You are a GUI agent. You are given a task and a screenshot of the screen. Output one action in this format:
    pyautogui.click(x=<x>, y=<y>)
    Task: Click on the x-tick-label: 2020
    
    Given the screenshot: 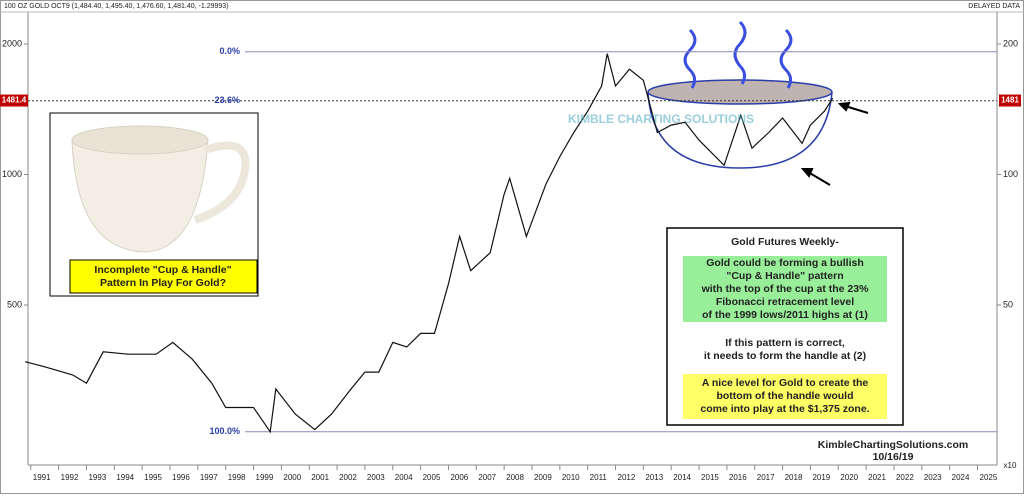 What is the action you would take?
    pyautogui.click(x=849, y=477)
    